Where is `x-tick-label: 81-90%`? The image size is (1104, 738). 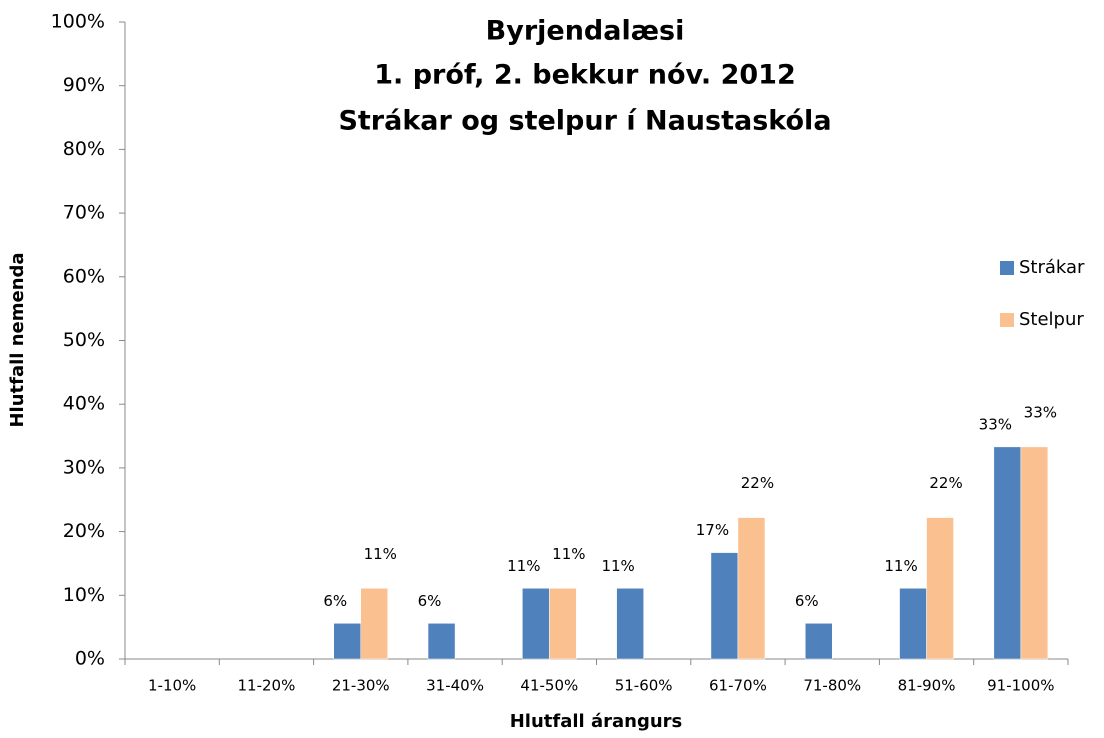
x-tick-label: 81-90% is located at coordinates (927, 686).